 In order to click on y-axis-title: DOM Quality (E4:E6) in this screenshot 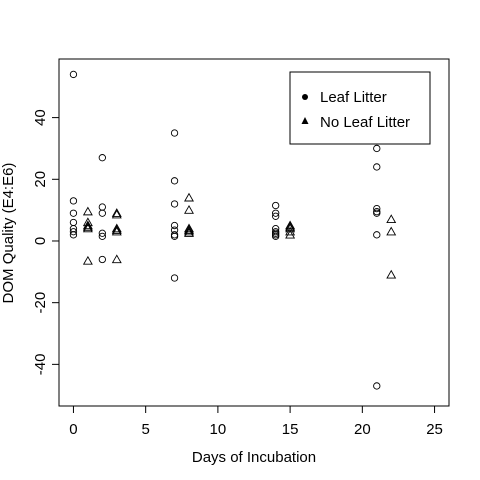, I will do `click(8, 233)`.